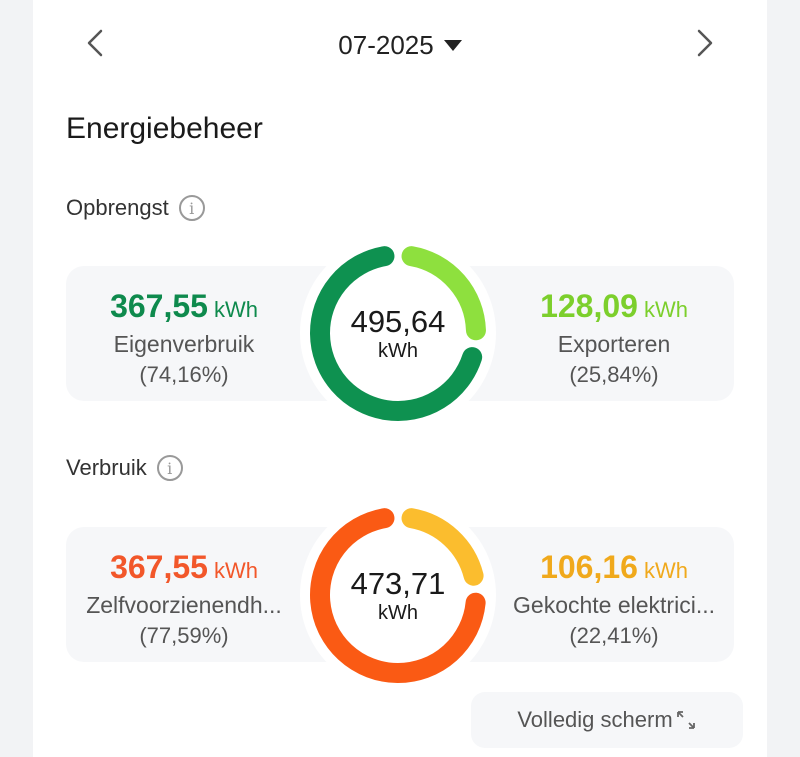 Image resolution: width=800 pixels, height=757 pixels. Describe the element at coordinates (164, 128) in the screenshot. I see `page-title: Energiebeheer` at that location.